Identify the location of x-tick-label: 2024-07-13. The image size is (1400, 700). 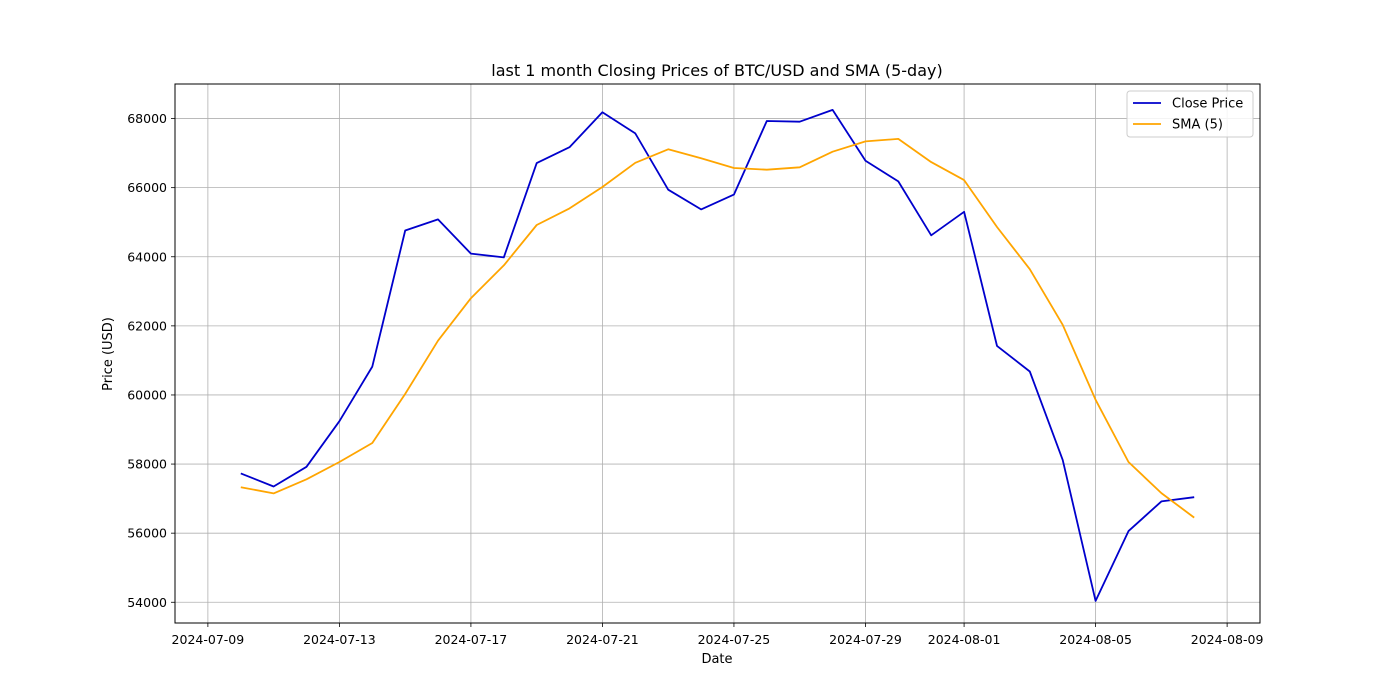
(339, 639).